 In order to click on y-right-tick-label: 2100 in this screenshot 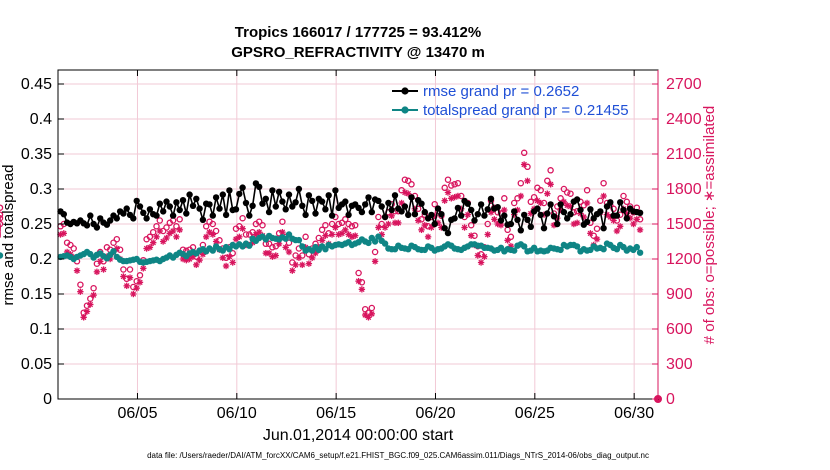, I will do `click(684, 154)`.